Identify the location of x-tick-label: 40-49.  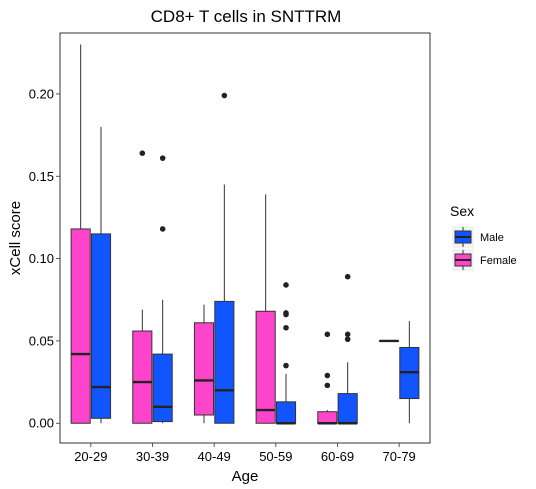
(214, 456).